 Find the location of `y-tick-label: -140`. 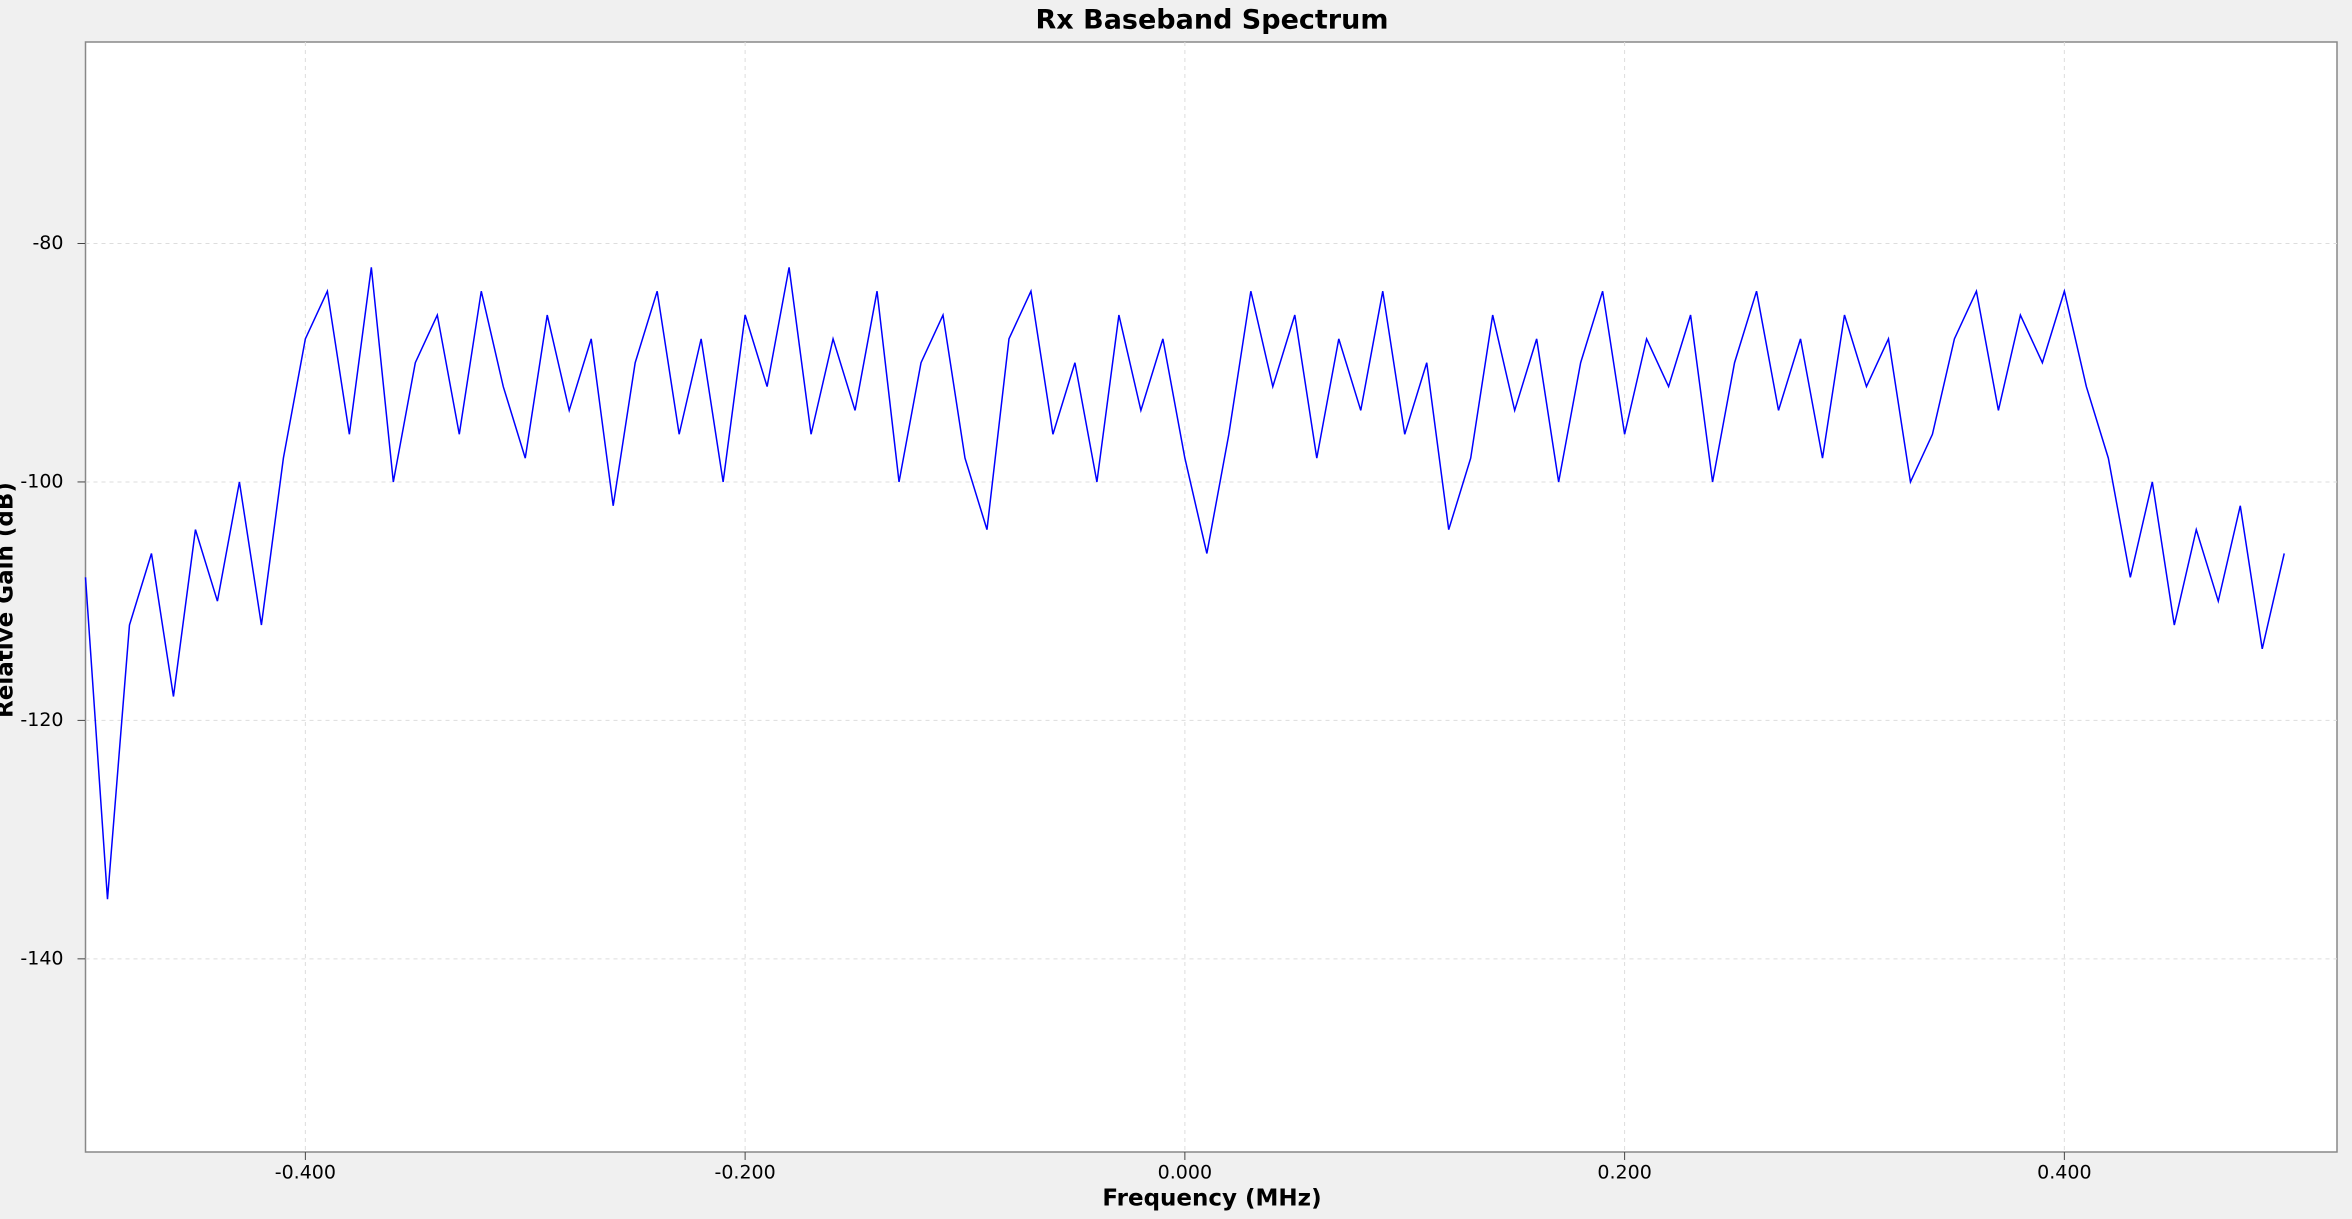

y-tick-label: -140 is located at coordinates (41, 958).